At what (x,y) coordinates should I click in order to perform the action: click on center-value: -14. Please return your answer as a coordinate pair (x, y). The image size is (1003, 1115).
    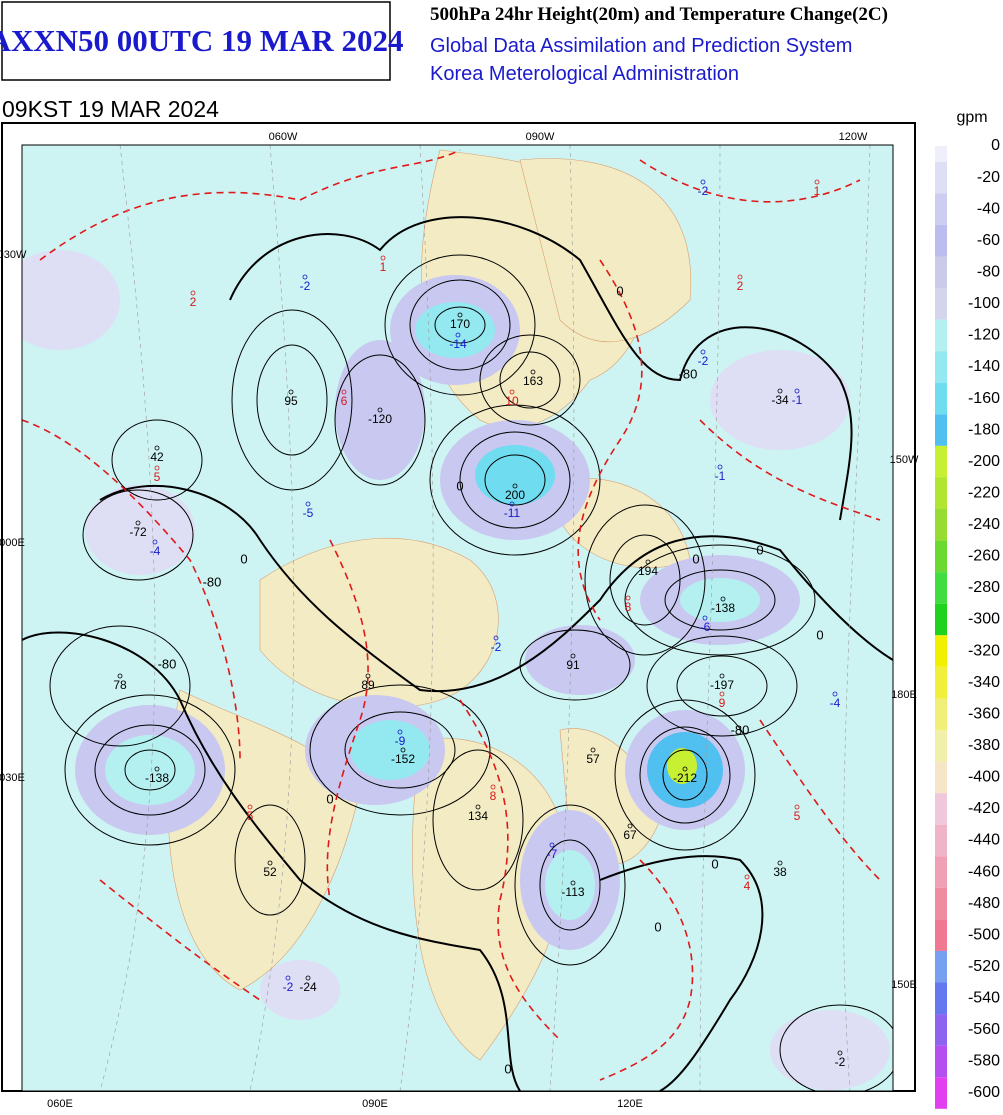
    Looking at the image, I should click on (458, 344).